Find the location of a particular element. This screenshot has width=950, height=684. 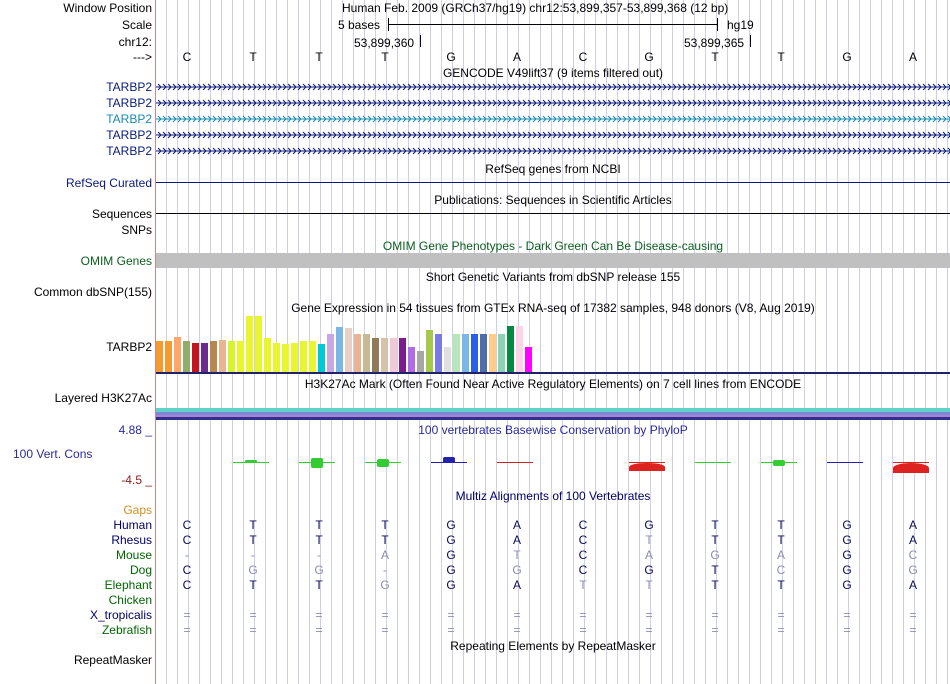

omim-label: OMIM Genes is located at coordinates (116, 261).